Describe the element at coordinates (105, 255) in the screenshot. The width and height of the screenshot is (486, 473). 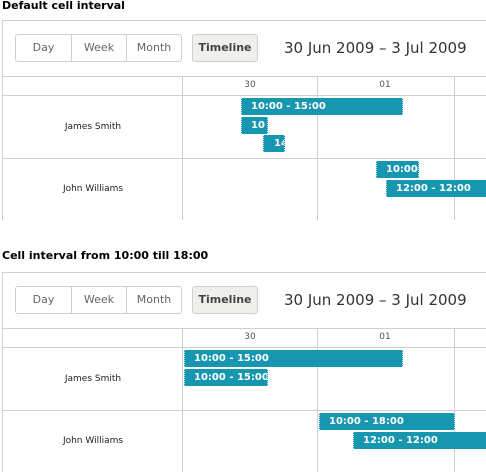
I see `section-title: Cell interval from 10:00 till 18:00` at that location.